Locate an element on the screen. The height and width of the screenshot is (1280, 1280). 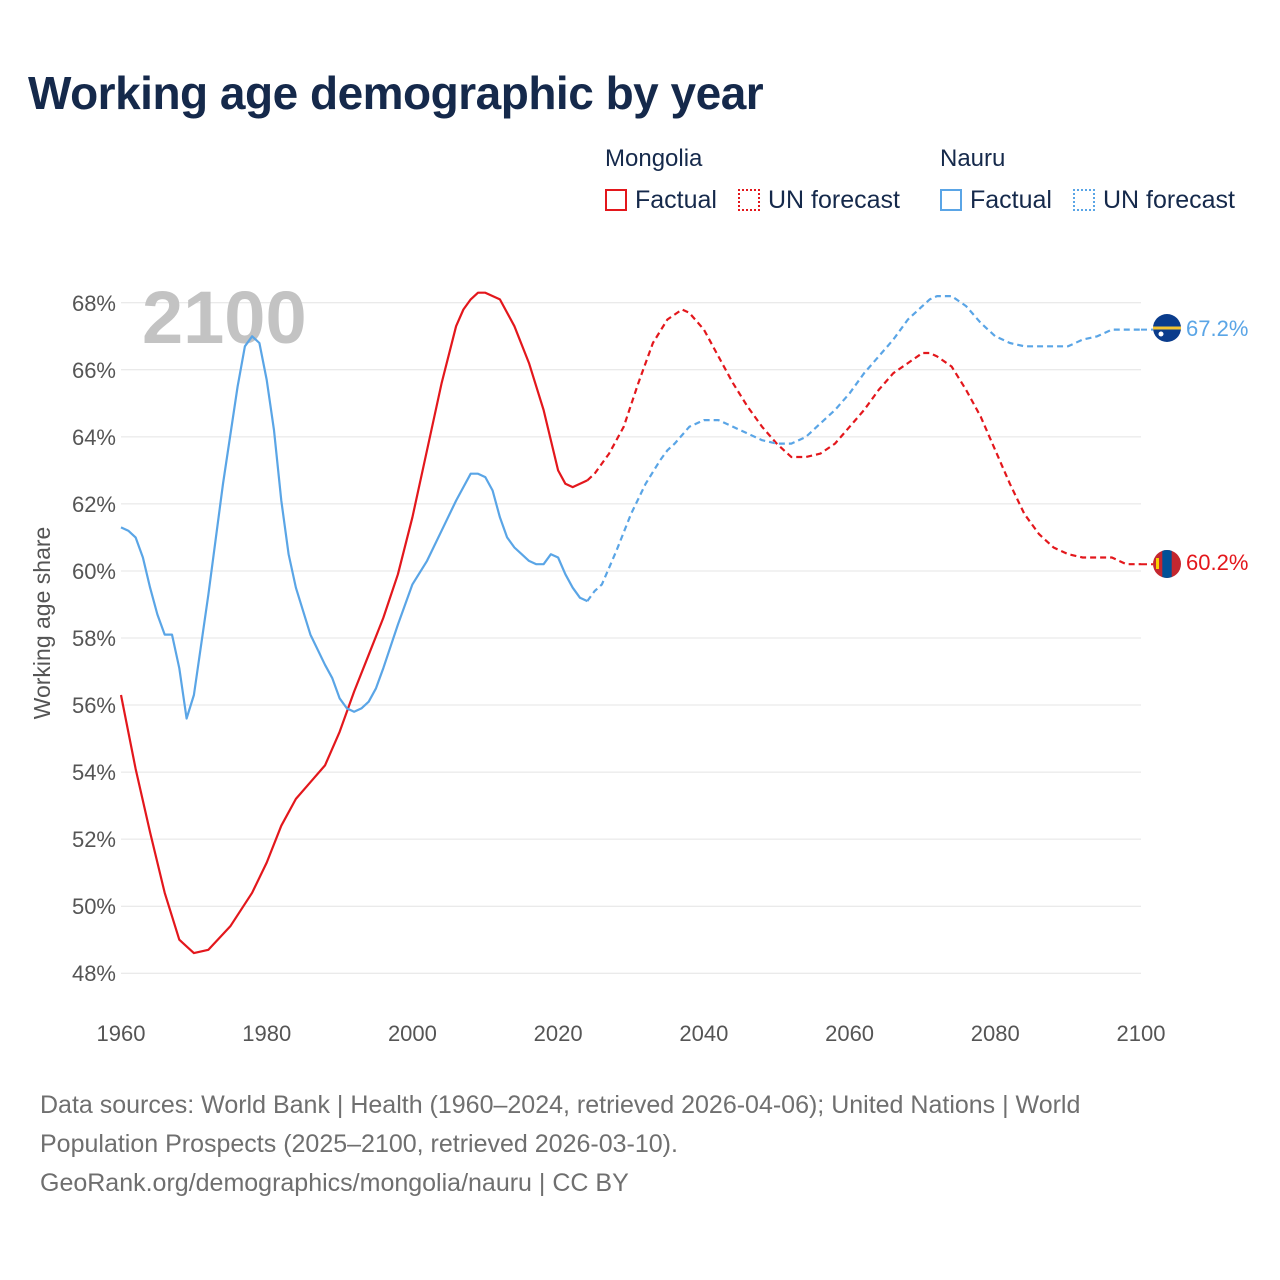
legend-item-nauru-factual: Factual is located at coordinates (996, 200).